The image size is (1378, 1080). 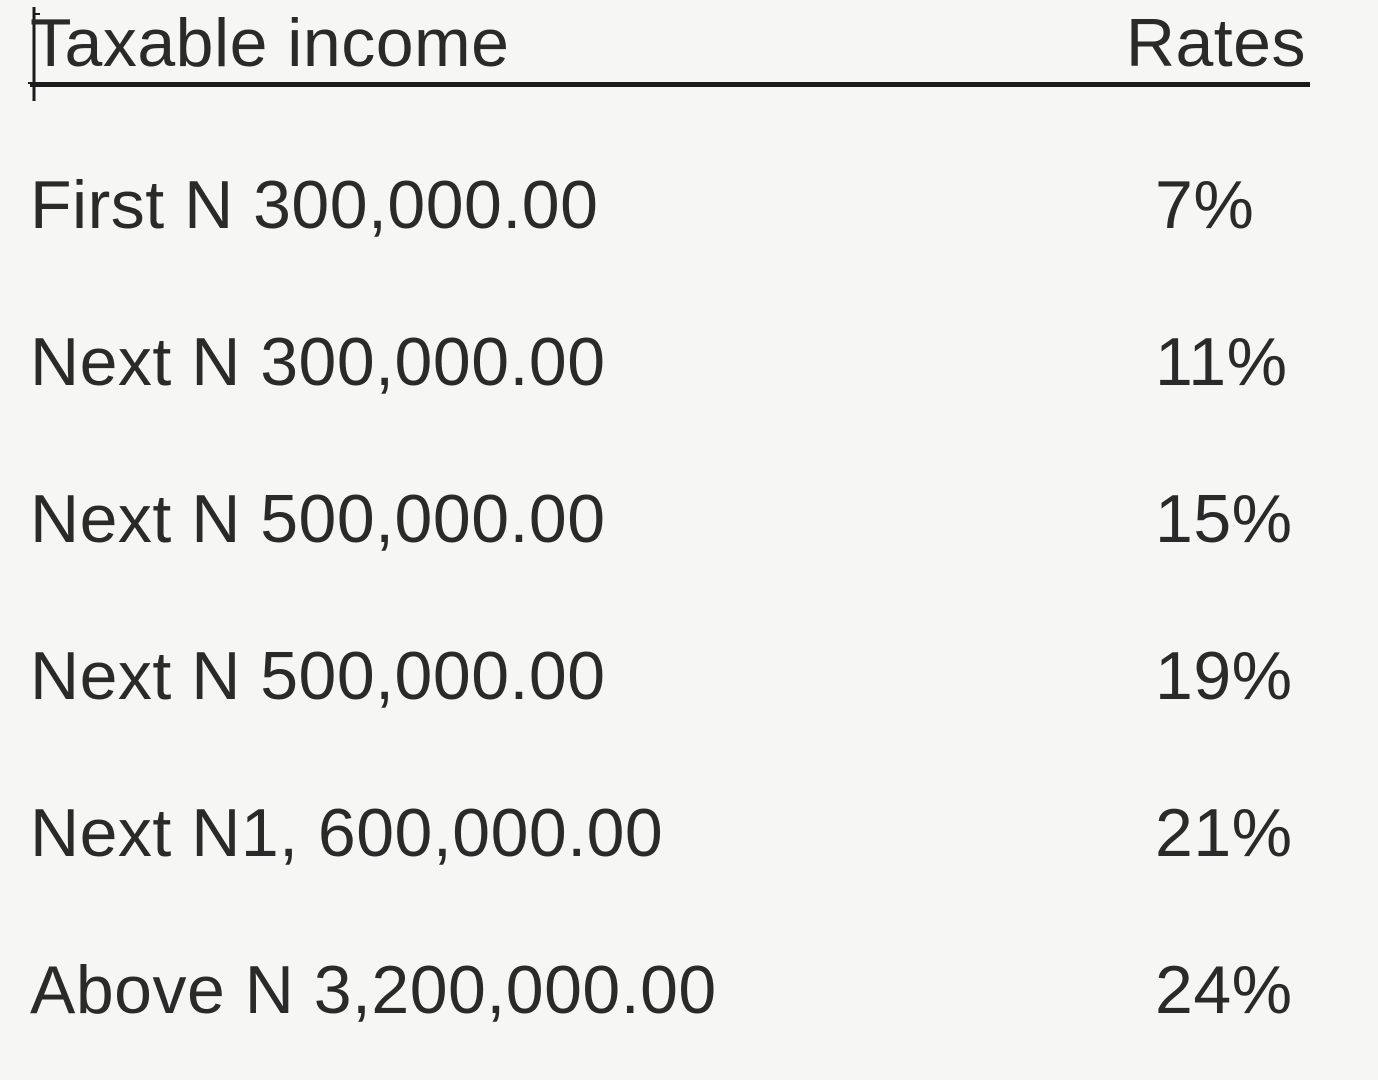 What do you see at coordinates (670, 833) in the screenshot?
I see `table-row: Next N1, 600,000.00 21%` at bounding box center [670, 833].